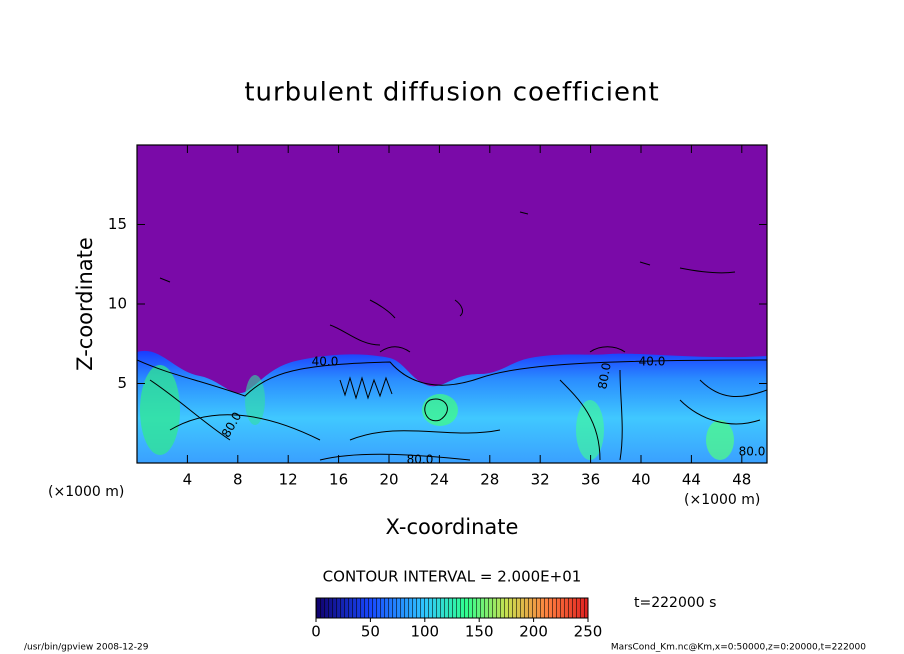 Image resolution: width=904 pixels, height=654 pixels. What do you see at coordinates (451, 93) in the screenshot?
I see `chart-title: turbulent diffusion coefficient` at bounding box center [451, 93].